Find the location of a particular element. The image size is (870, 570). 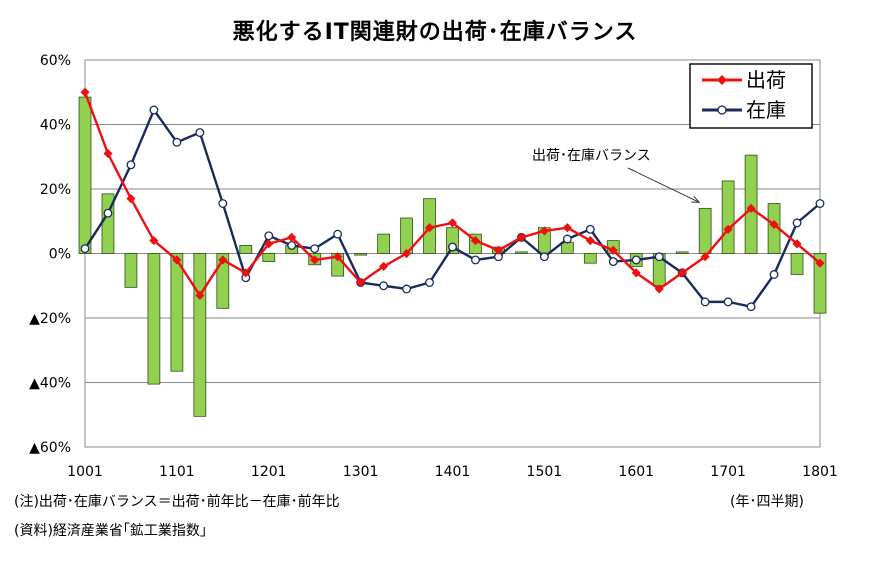

legend-marker-shipment is located at coordinates (722, 80).